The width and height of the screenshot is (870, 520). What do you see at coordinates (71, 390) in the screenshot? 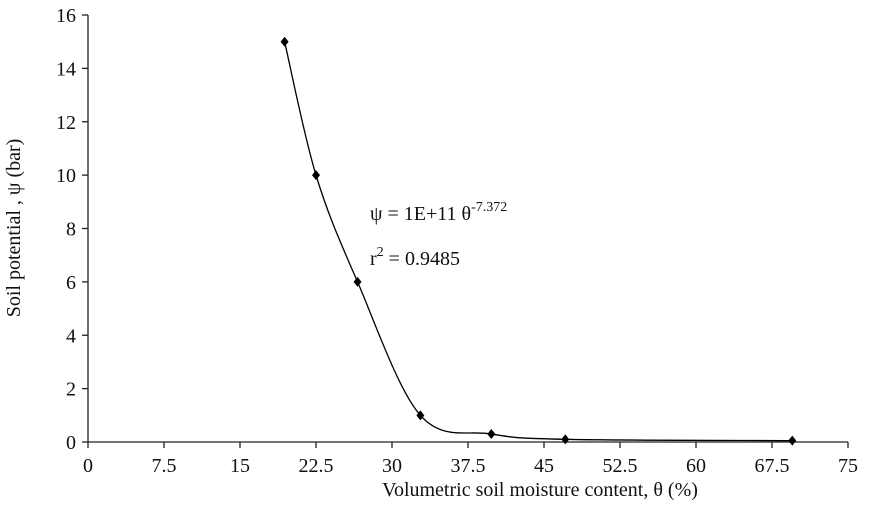
I see `y-tick-label: 2` at bounding box center [71, 390].